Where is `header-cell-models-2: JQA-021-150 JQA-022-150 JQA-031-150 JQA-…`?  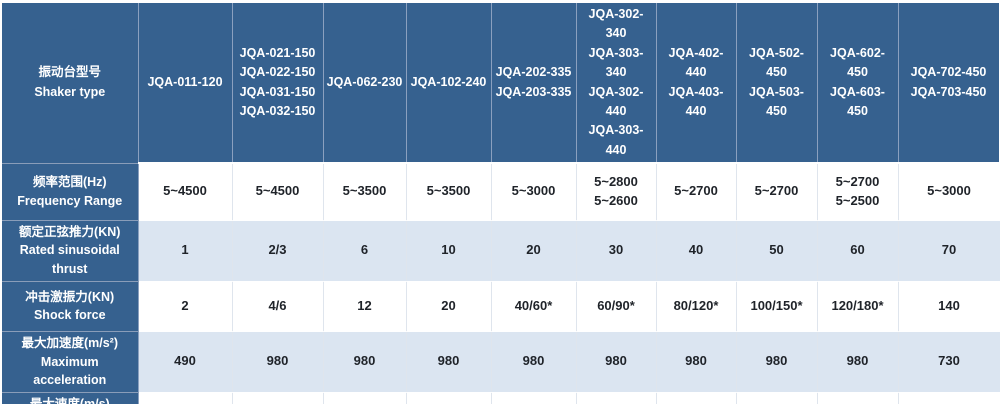
header-cell-models-2: JQA-021-150 JQA-022-150 JQA-031-150 JQA-… is located at coordinates (278, 83).